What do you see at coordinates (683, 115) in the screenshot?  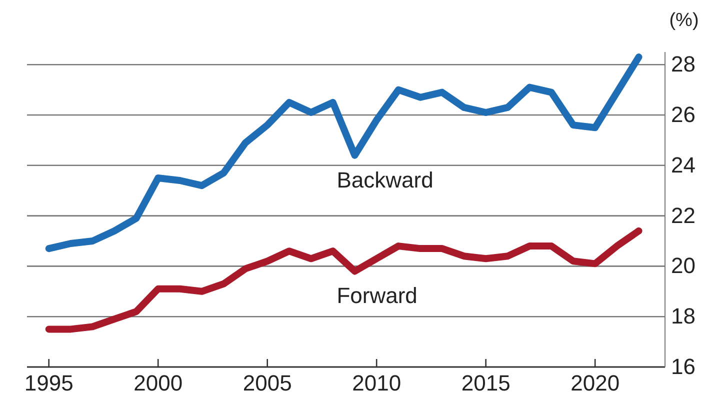 I see `y-tick-label: 26` at bounding box center [683, 115].